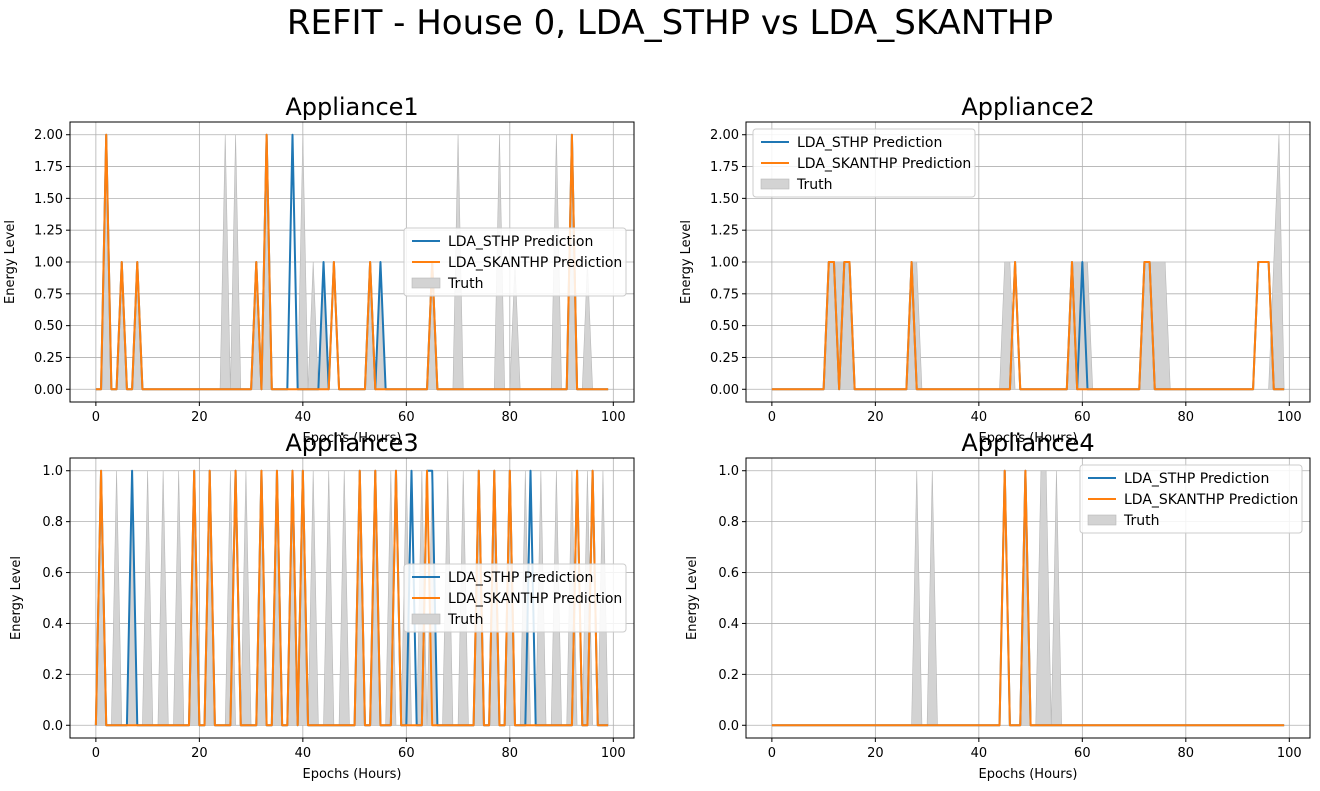 Image resolution: width=1320 pixels, height=791 pixels. I want to click on figure-title: REFIT - House 0, LDA_STHP vs LDA_SKANTHP, so click(670, 23).